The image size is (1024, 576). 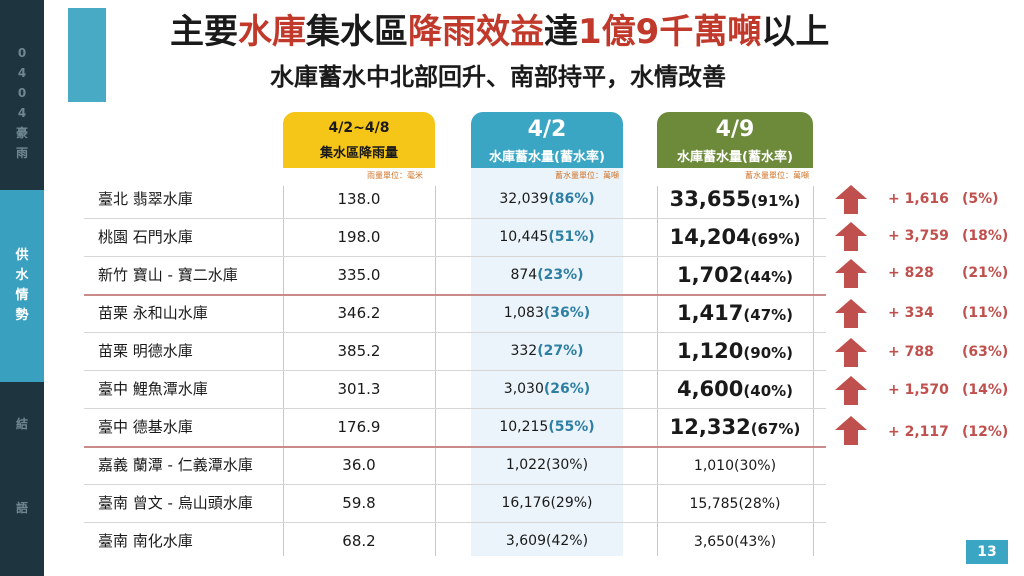 I want to click on storage-0402-rate: (27%), so click(x=560, y=351).